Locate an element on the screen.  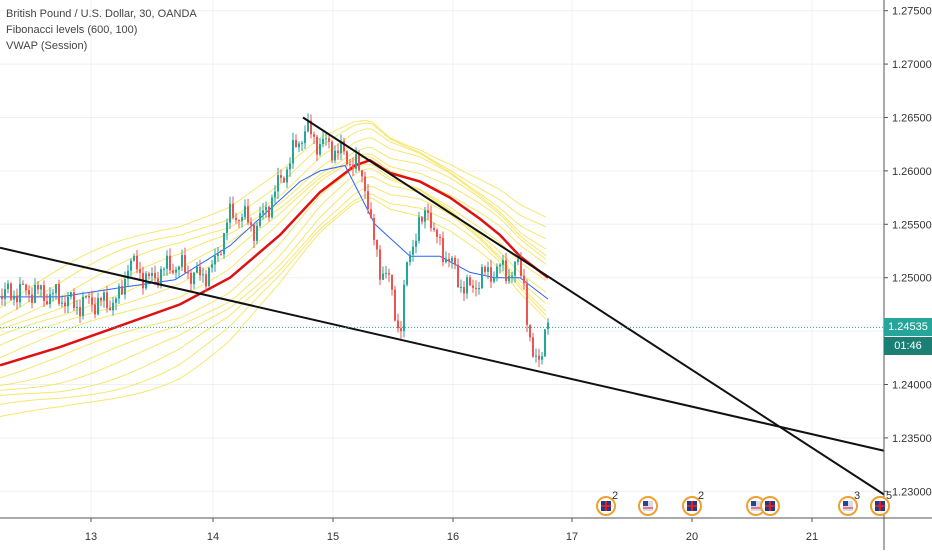
indicator-fibonacci: Fibonacci levels (600, 100) is located at coordinates (72, 30).